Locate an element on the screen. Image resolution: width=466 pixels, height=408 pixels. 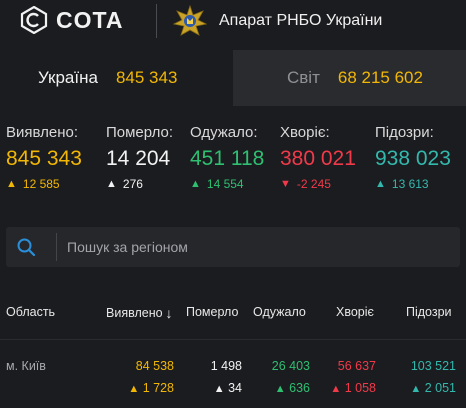
scope-tabs: Україна 845 343 Світ 68 215 602 is located at coordinates (233, 78).